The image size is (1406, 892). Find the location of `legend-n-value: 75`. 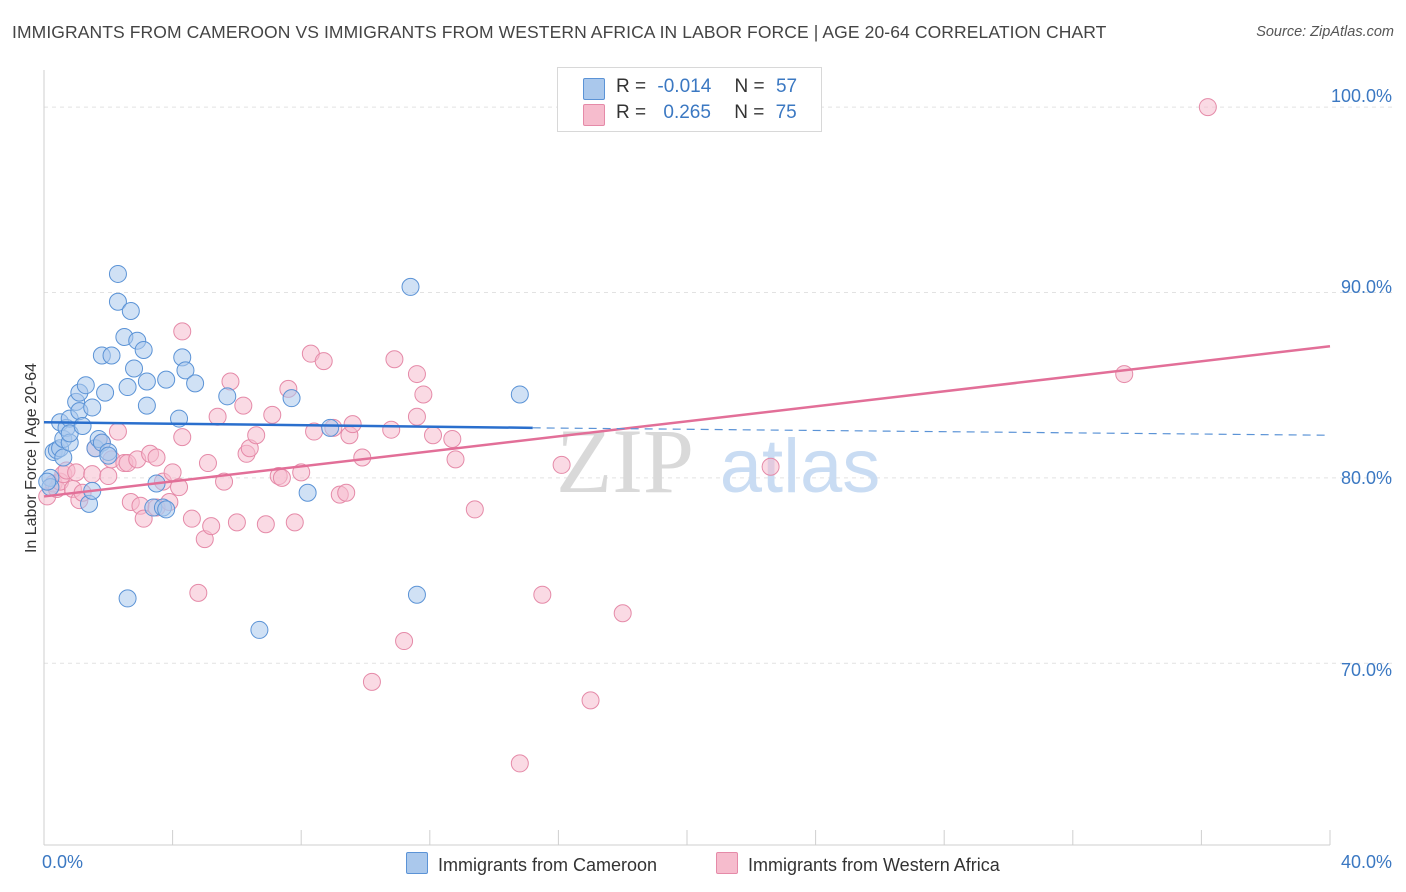

legend-n-value: 75 is located at coordinates (786, 112).